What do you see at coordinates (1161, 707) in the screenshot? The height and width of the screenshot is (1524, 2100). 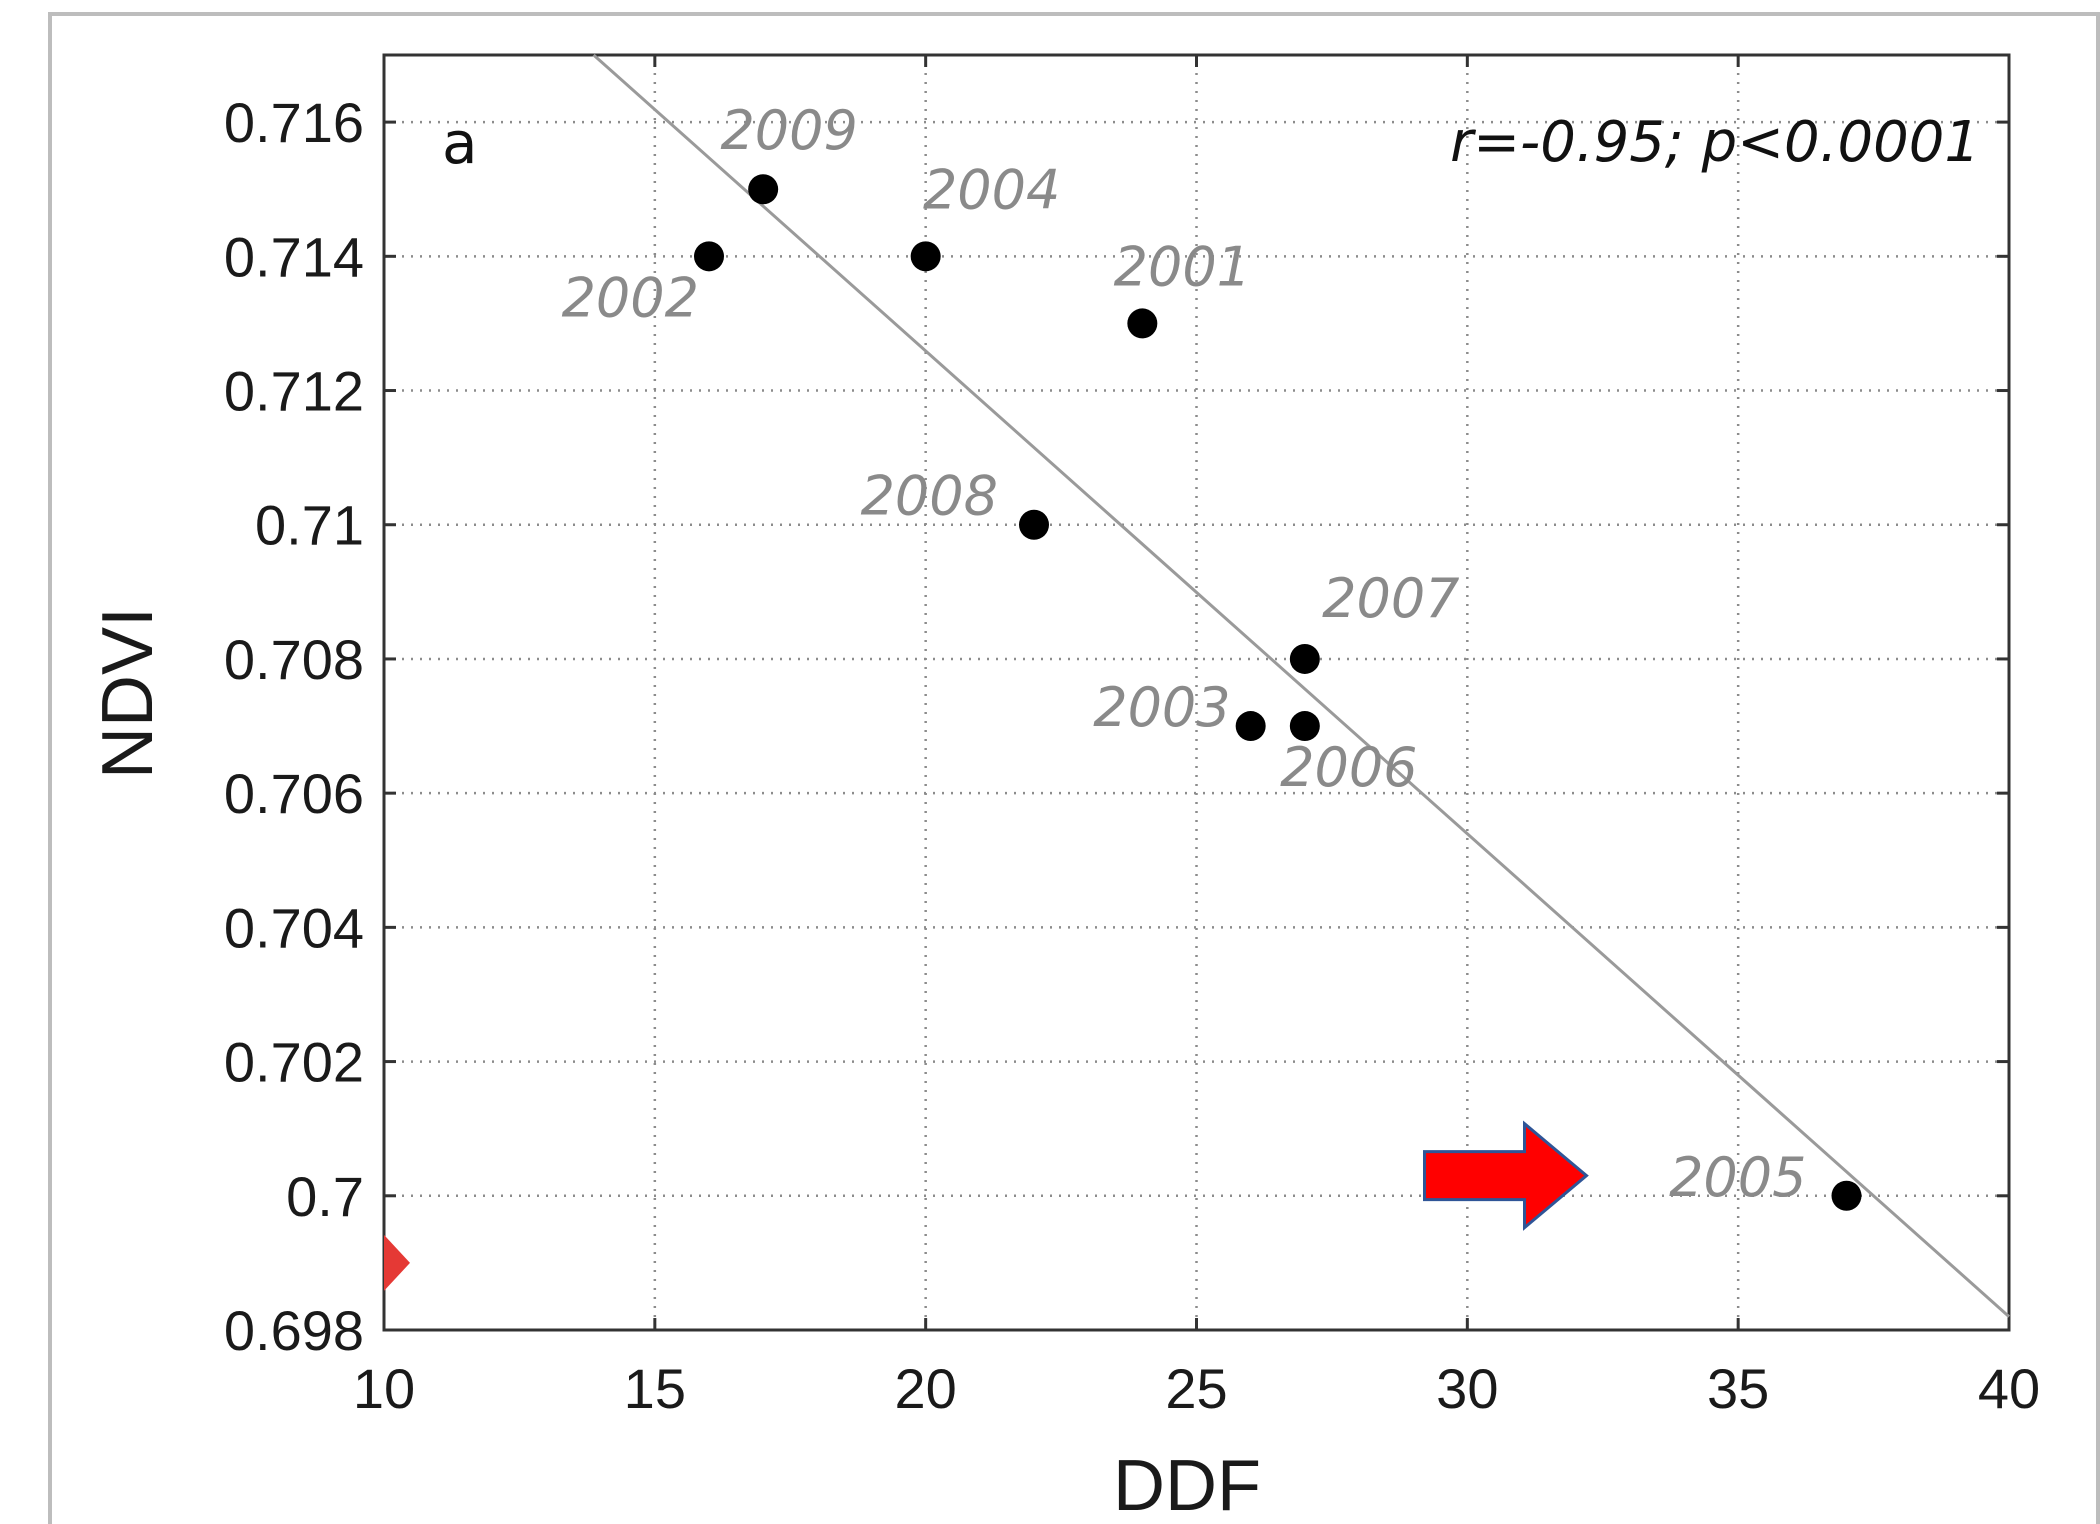 I see `point-label: 2003` at bounding box center [1161, 707].